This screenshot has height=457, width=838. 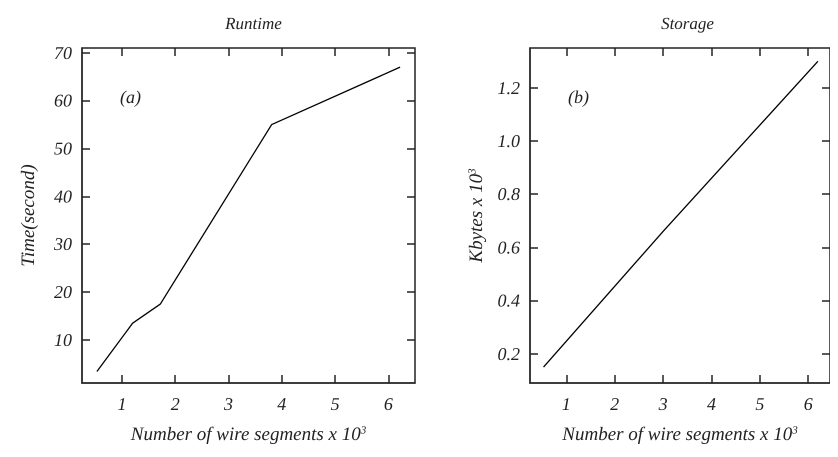 I want to click on y-tick-label: 40, so click(x=63, y=196).